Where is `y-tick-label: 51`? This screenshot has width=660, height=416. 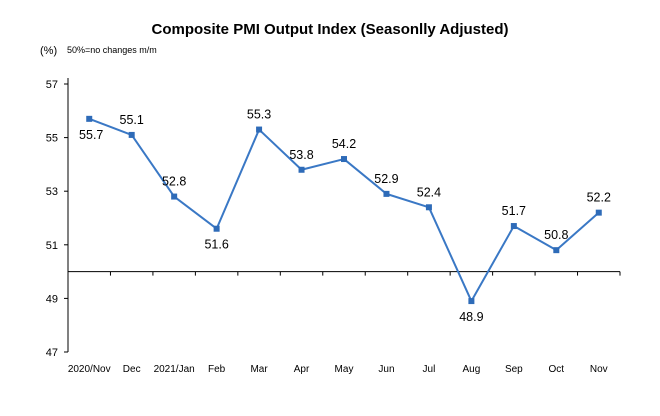 y-tick-label: 51 is located at coordinates (52, 246).